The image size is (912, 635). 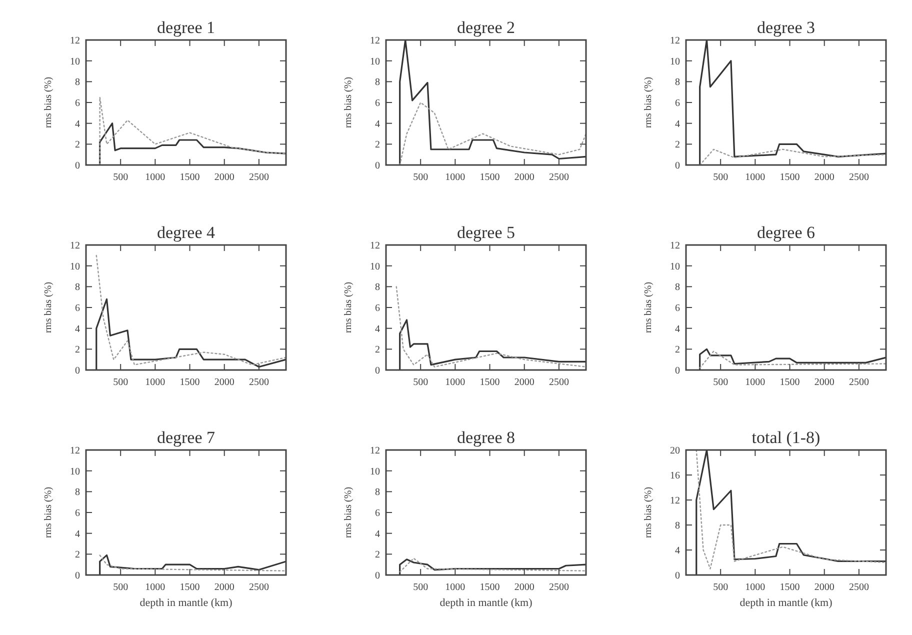 I want to click on chart-title: degree 3, so click(x=786, y=27).